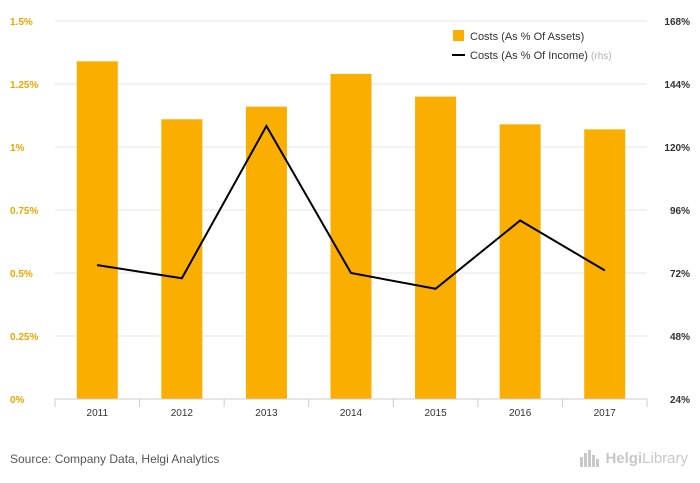  Describe the element at coordinates (680, 400) in the screenshot. I see `y-right-tick-label: 24%` at that location.